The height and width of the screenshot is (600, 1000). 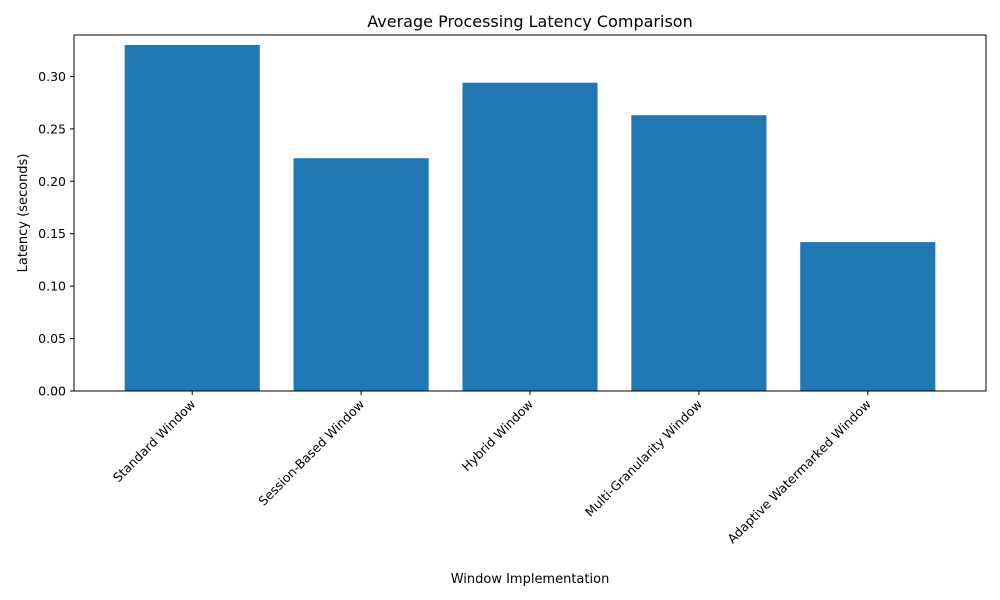 What do you see at coordinates (52, 391) in the screenshot?
I see `y-tick-label: 0.00` at bounding box center [52, 391].